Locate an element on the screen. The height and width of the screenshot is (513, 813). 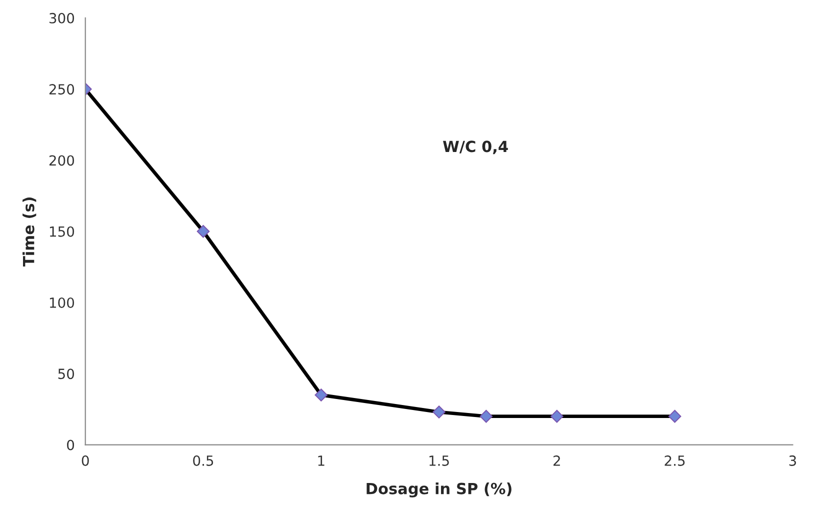
x-axis-title: Dosage in SP (%) is located at coordinates (439, 490).